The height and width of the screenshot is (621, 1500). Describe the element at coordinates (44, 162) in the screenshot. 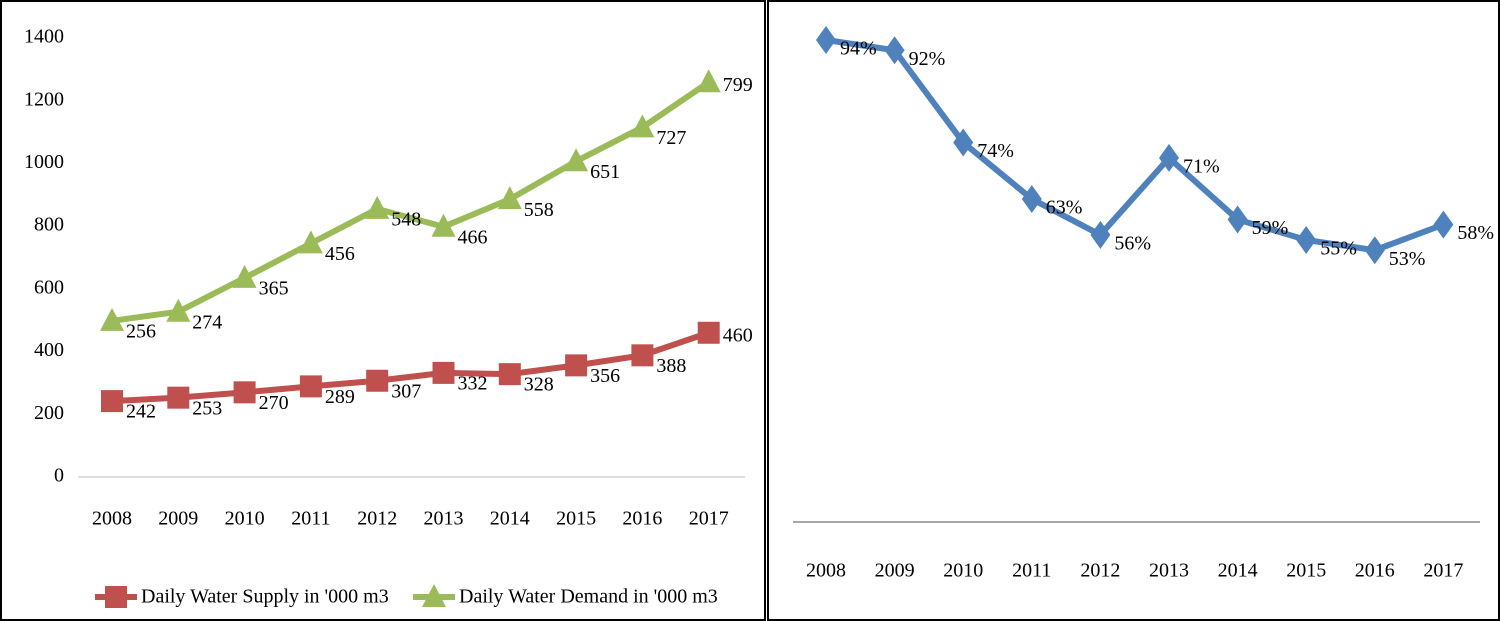

I see `y-tick-label: 1000` at that location.